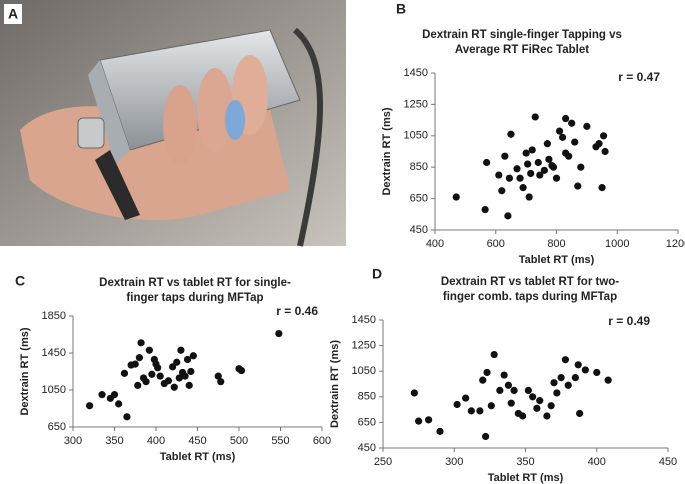 This screenshot has width=685, height=484. What do you see at coordinates (239, 441) in the screenshot?
I see `x-tick-label: 500` at bounding box center [239, 441].